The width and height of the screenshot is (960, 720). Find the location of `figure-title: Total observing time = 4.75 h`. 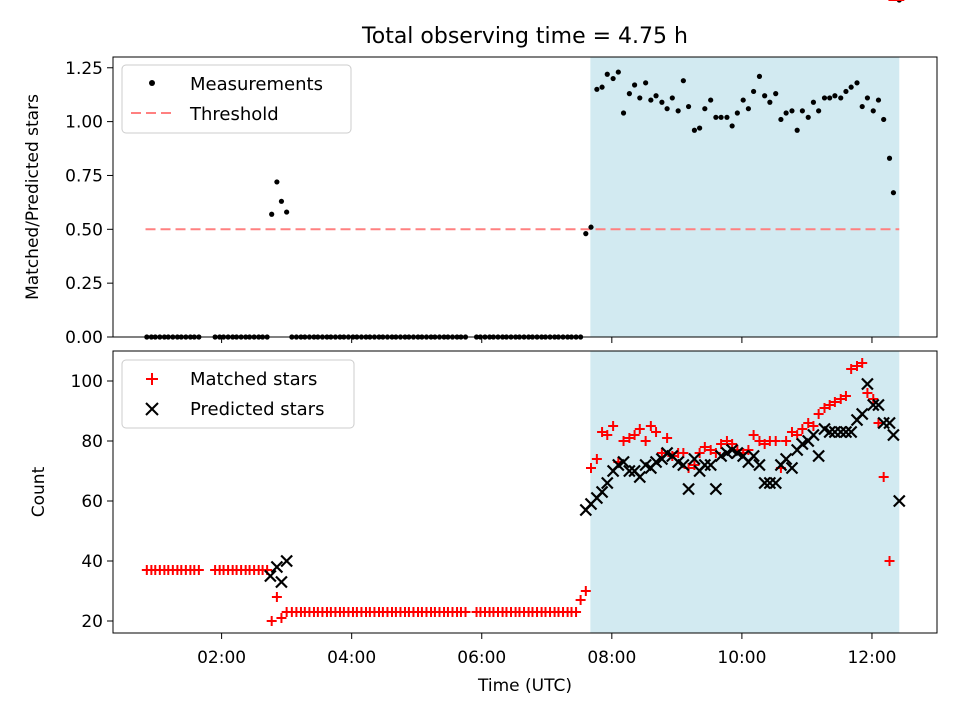

figure-title: Total observing time = 4.75 h is located at coordinates (524, 36).